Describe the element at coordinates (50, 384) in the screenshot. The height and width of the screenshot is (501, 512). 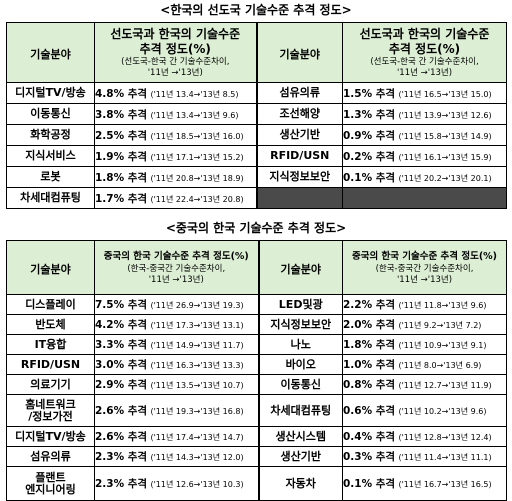
I see `field-cell: 의료기기` at that location.